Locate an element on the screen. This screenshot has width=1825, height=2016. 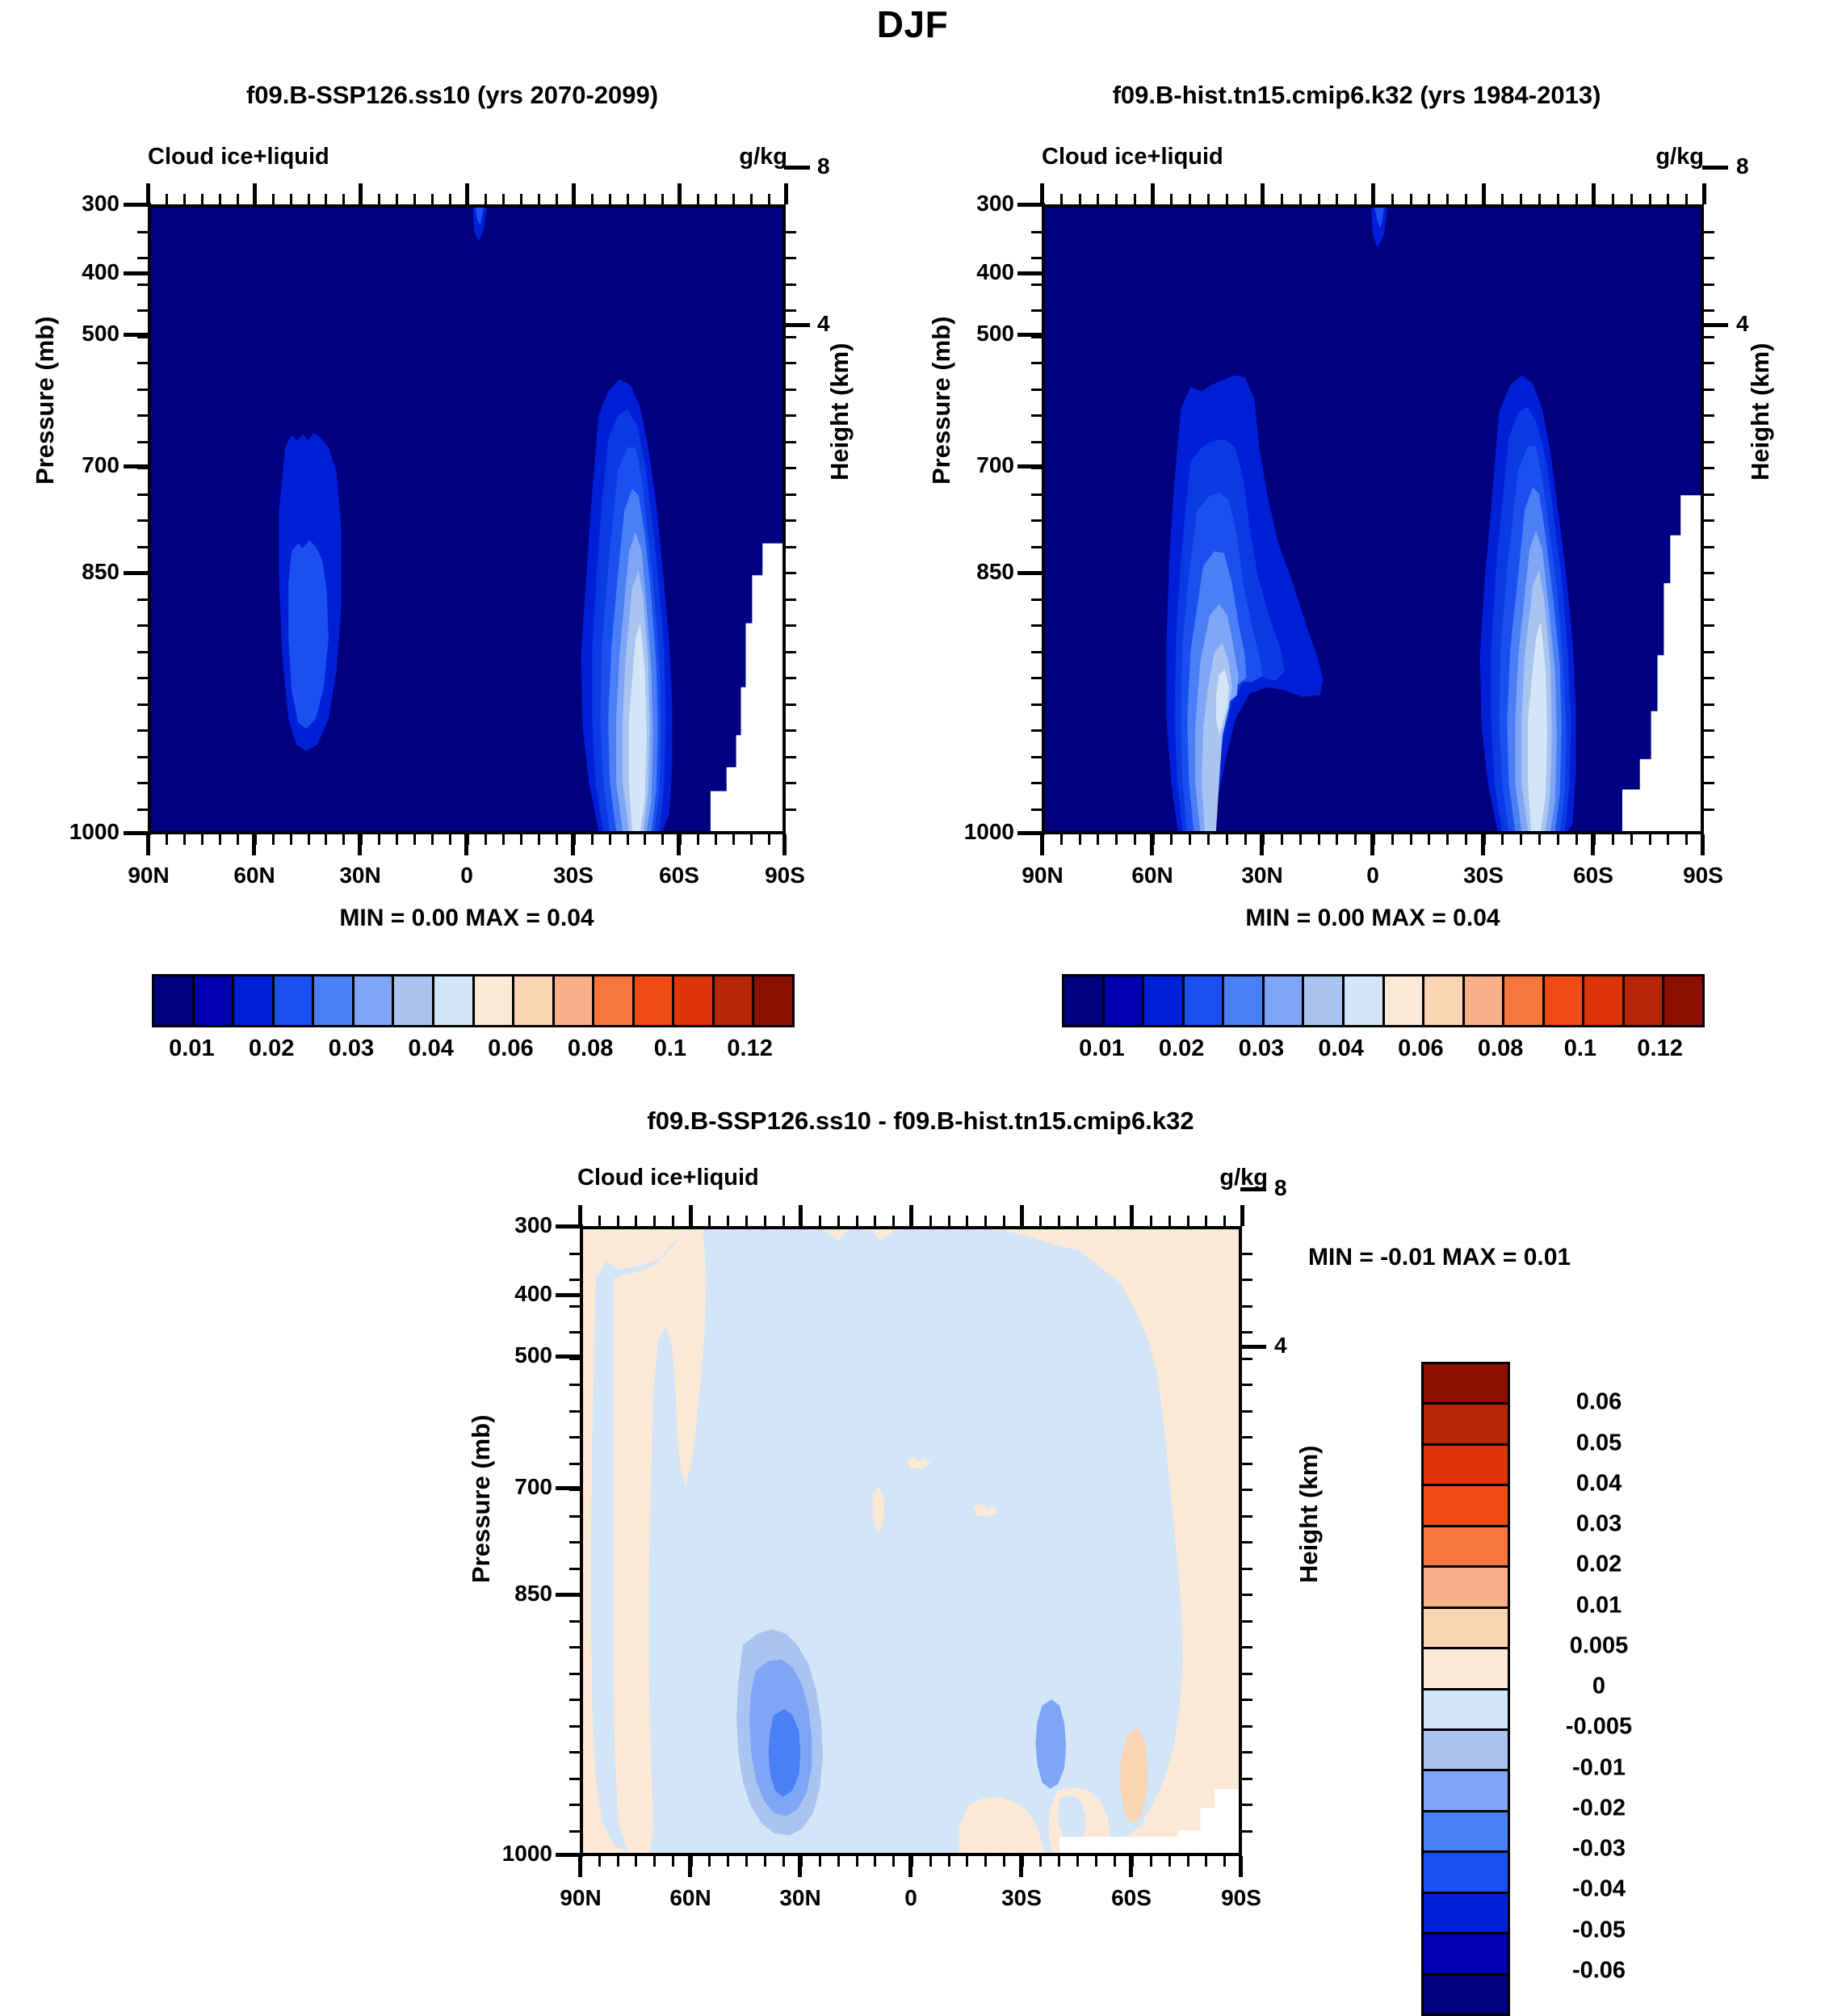
xtick-label-0-top-left: 0 is located at coordinates (466, 875).